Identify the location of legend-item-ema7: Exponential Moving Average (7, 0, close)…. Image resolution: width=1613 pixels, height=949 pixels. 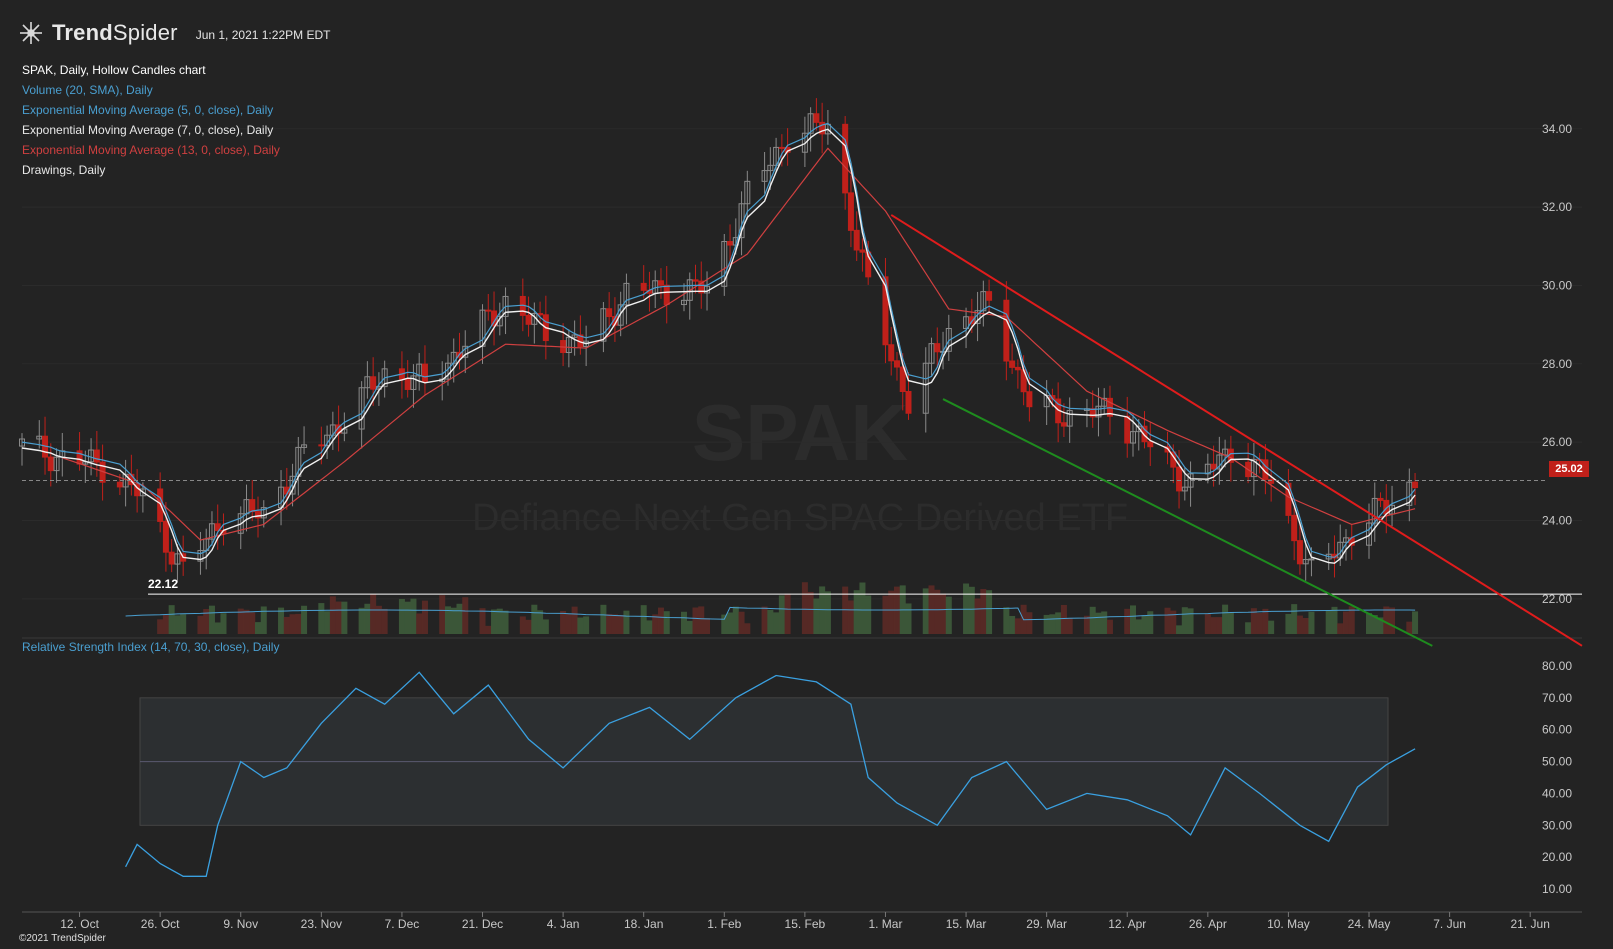
(148, 130).